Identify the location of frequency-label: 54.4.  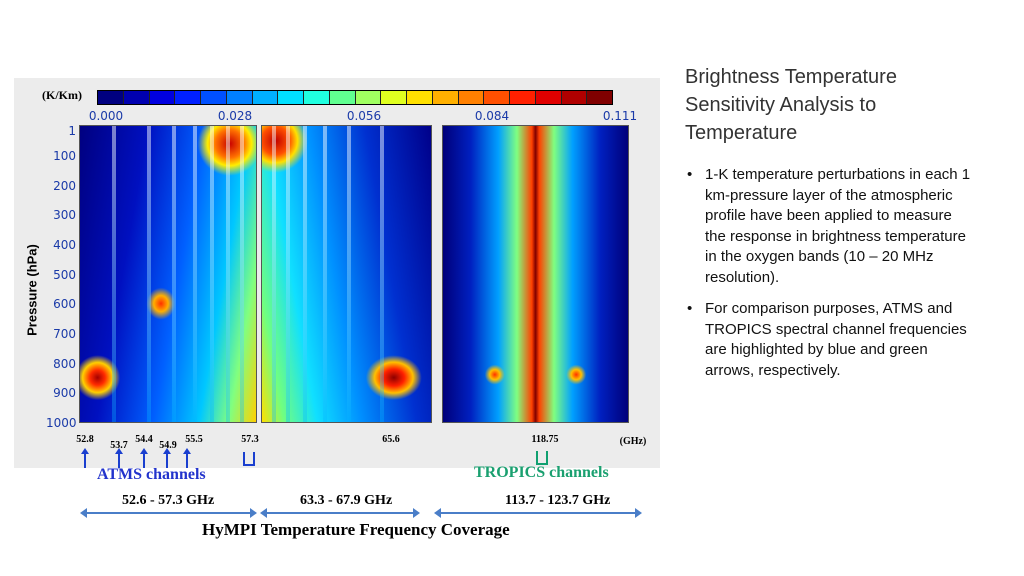
(144, 439).